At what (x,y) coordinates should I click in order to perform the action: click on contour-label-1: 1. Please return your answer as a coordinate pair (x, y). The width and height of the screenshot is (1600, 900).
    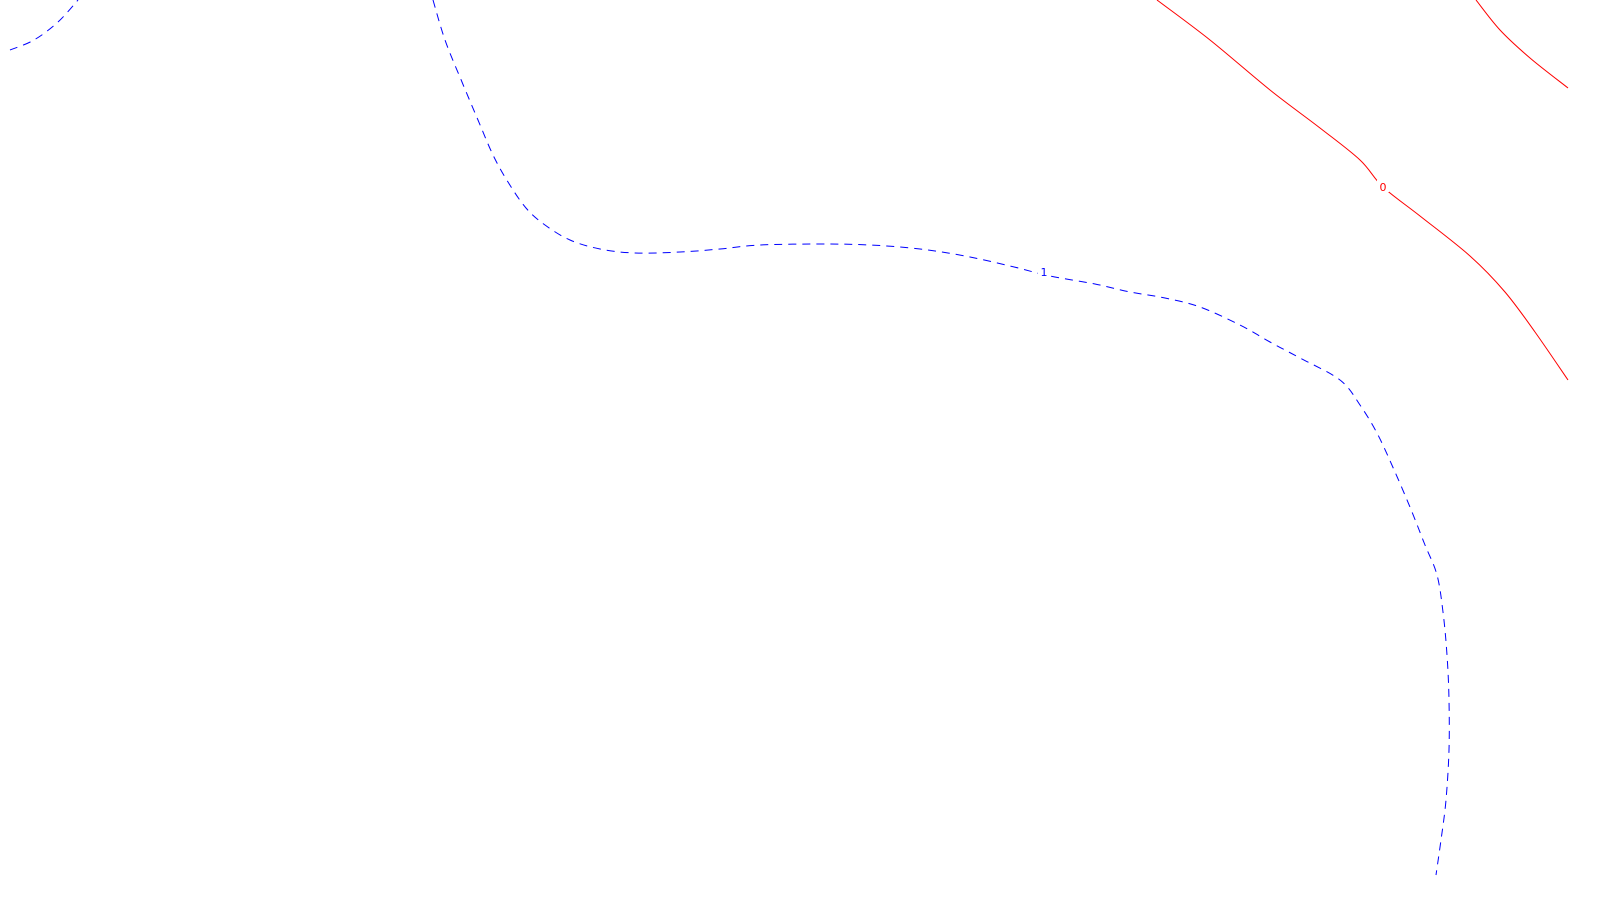
    Looking at the image, I should click on (1044, 272).